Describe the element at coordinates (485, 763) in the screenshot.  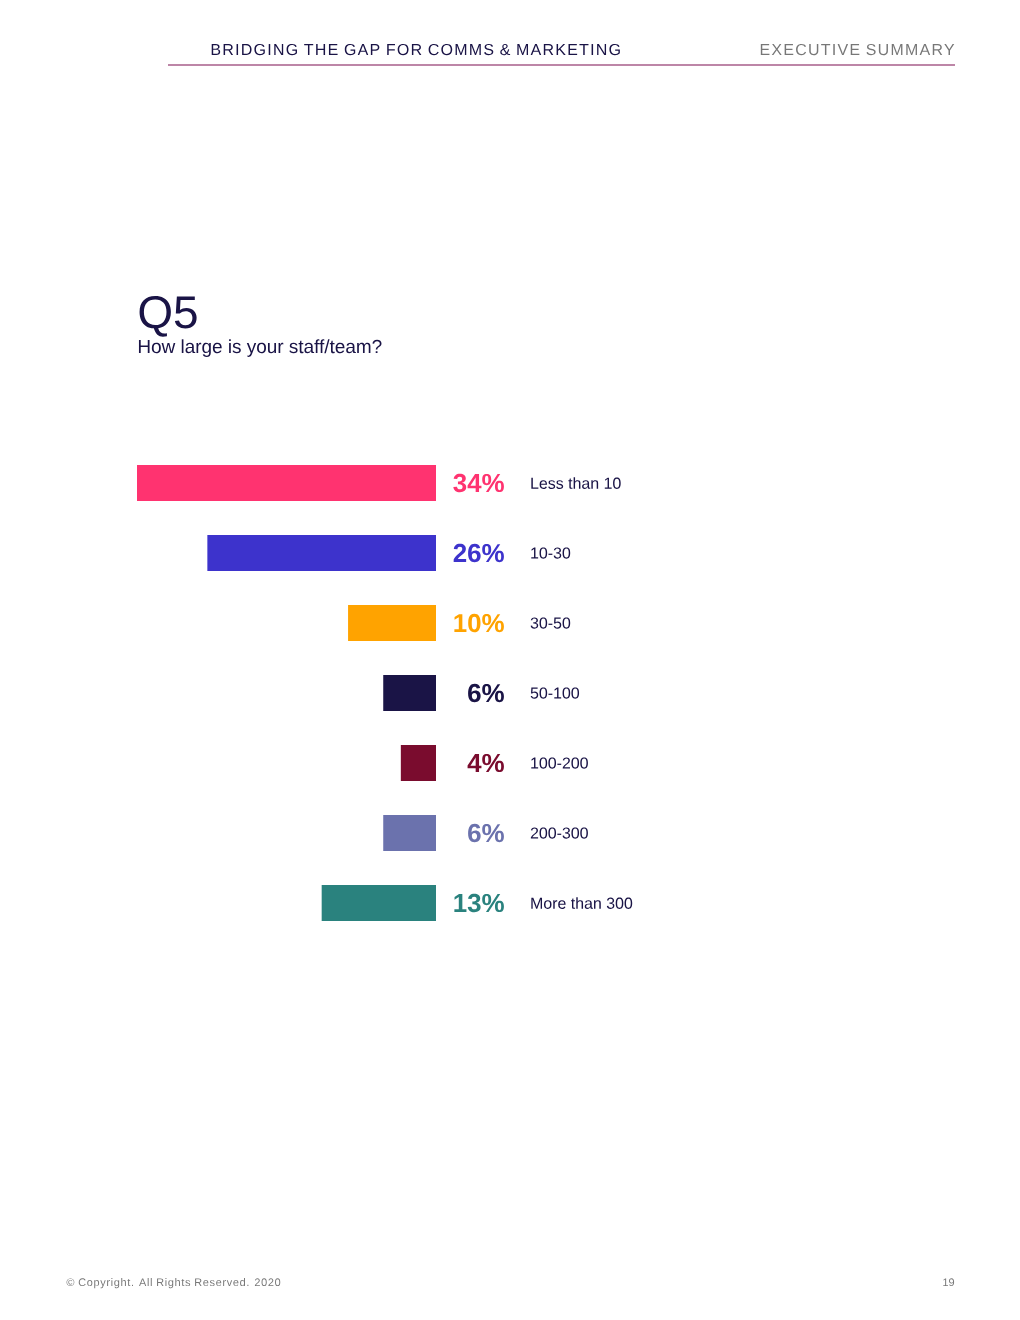
I see `data-label: 4%` at that location.